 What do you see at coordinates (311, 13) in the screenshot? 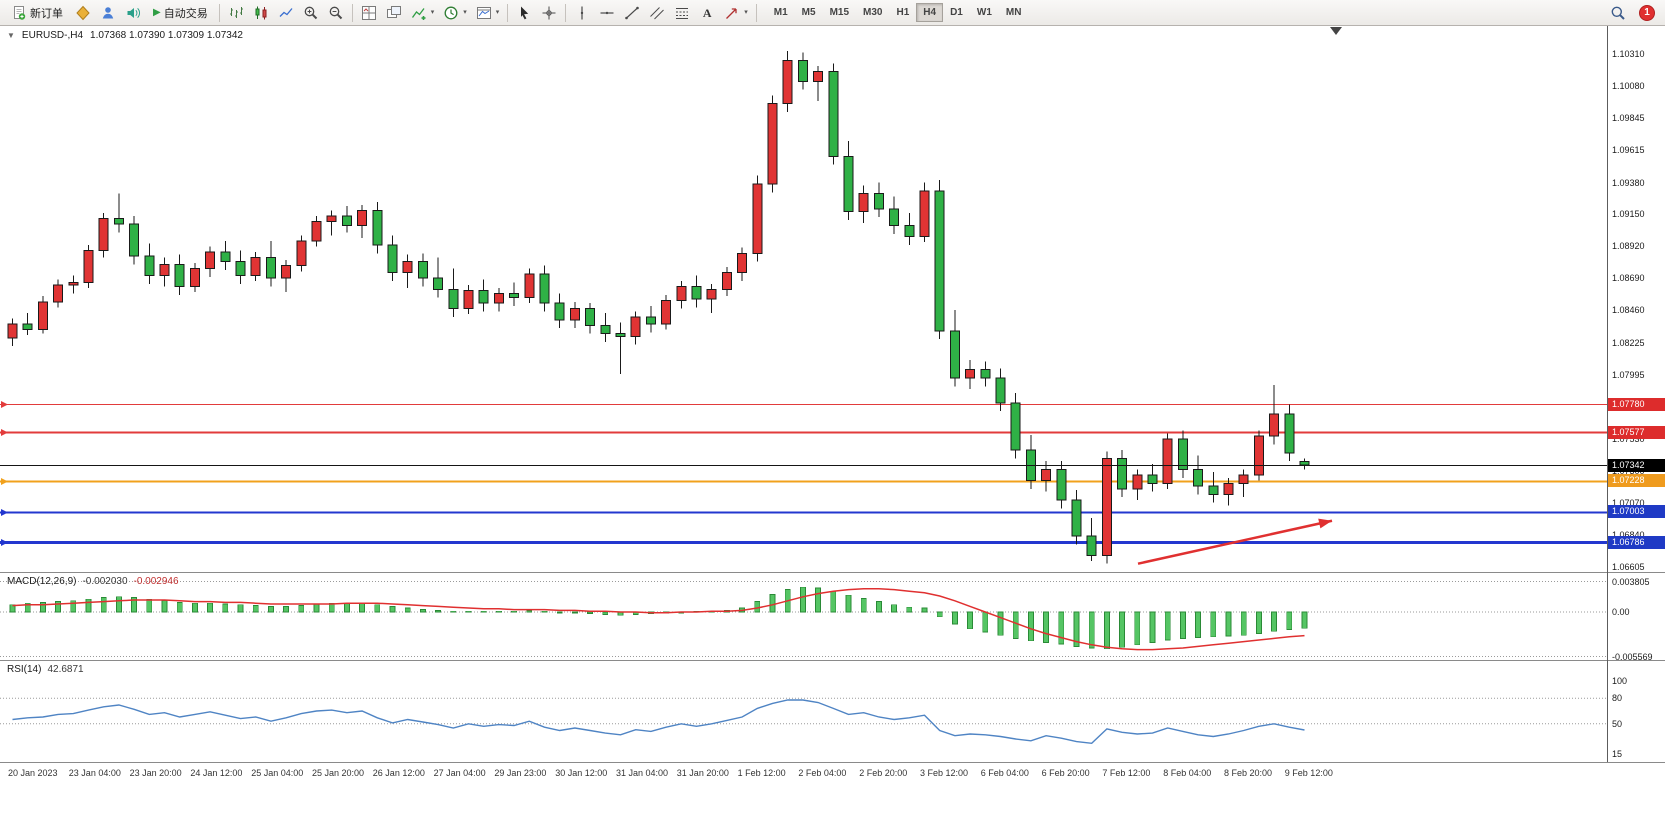
I see `zoom-in-button` at bounding box center [311, 13].